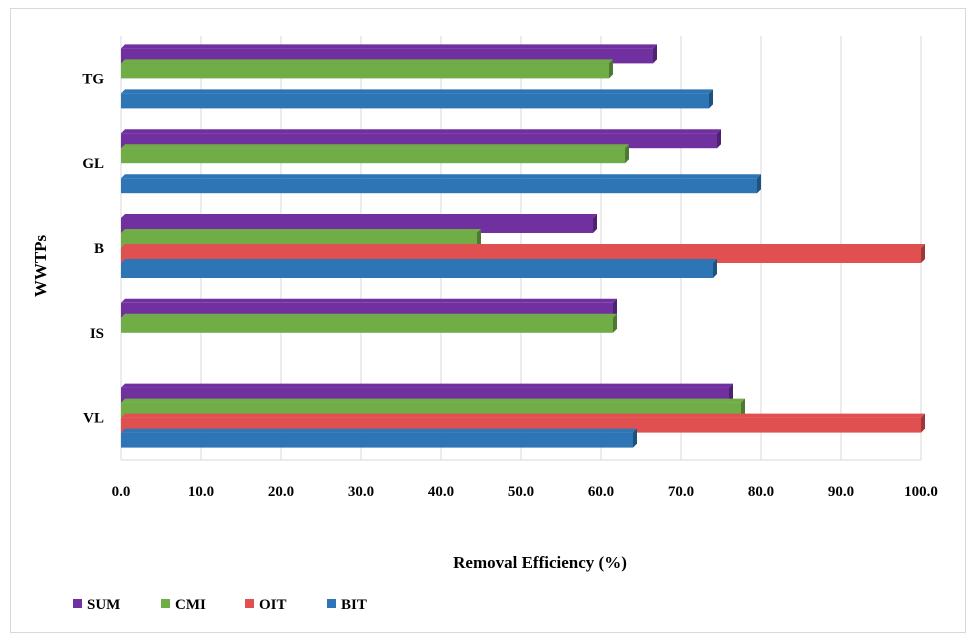  I want to click on x-tick-label: 70.0, so click(681, 492).